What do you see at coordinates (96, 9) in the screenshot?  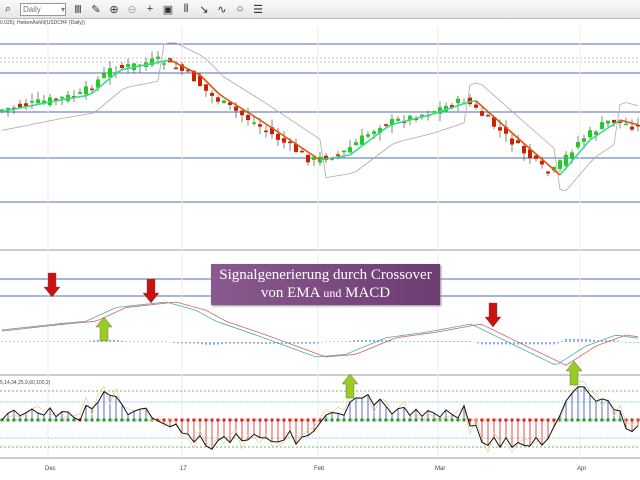 I see `pencil-icon: ✎` at bounding box center [96, 9].